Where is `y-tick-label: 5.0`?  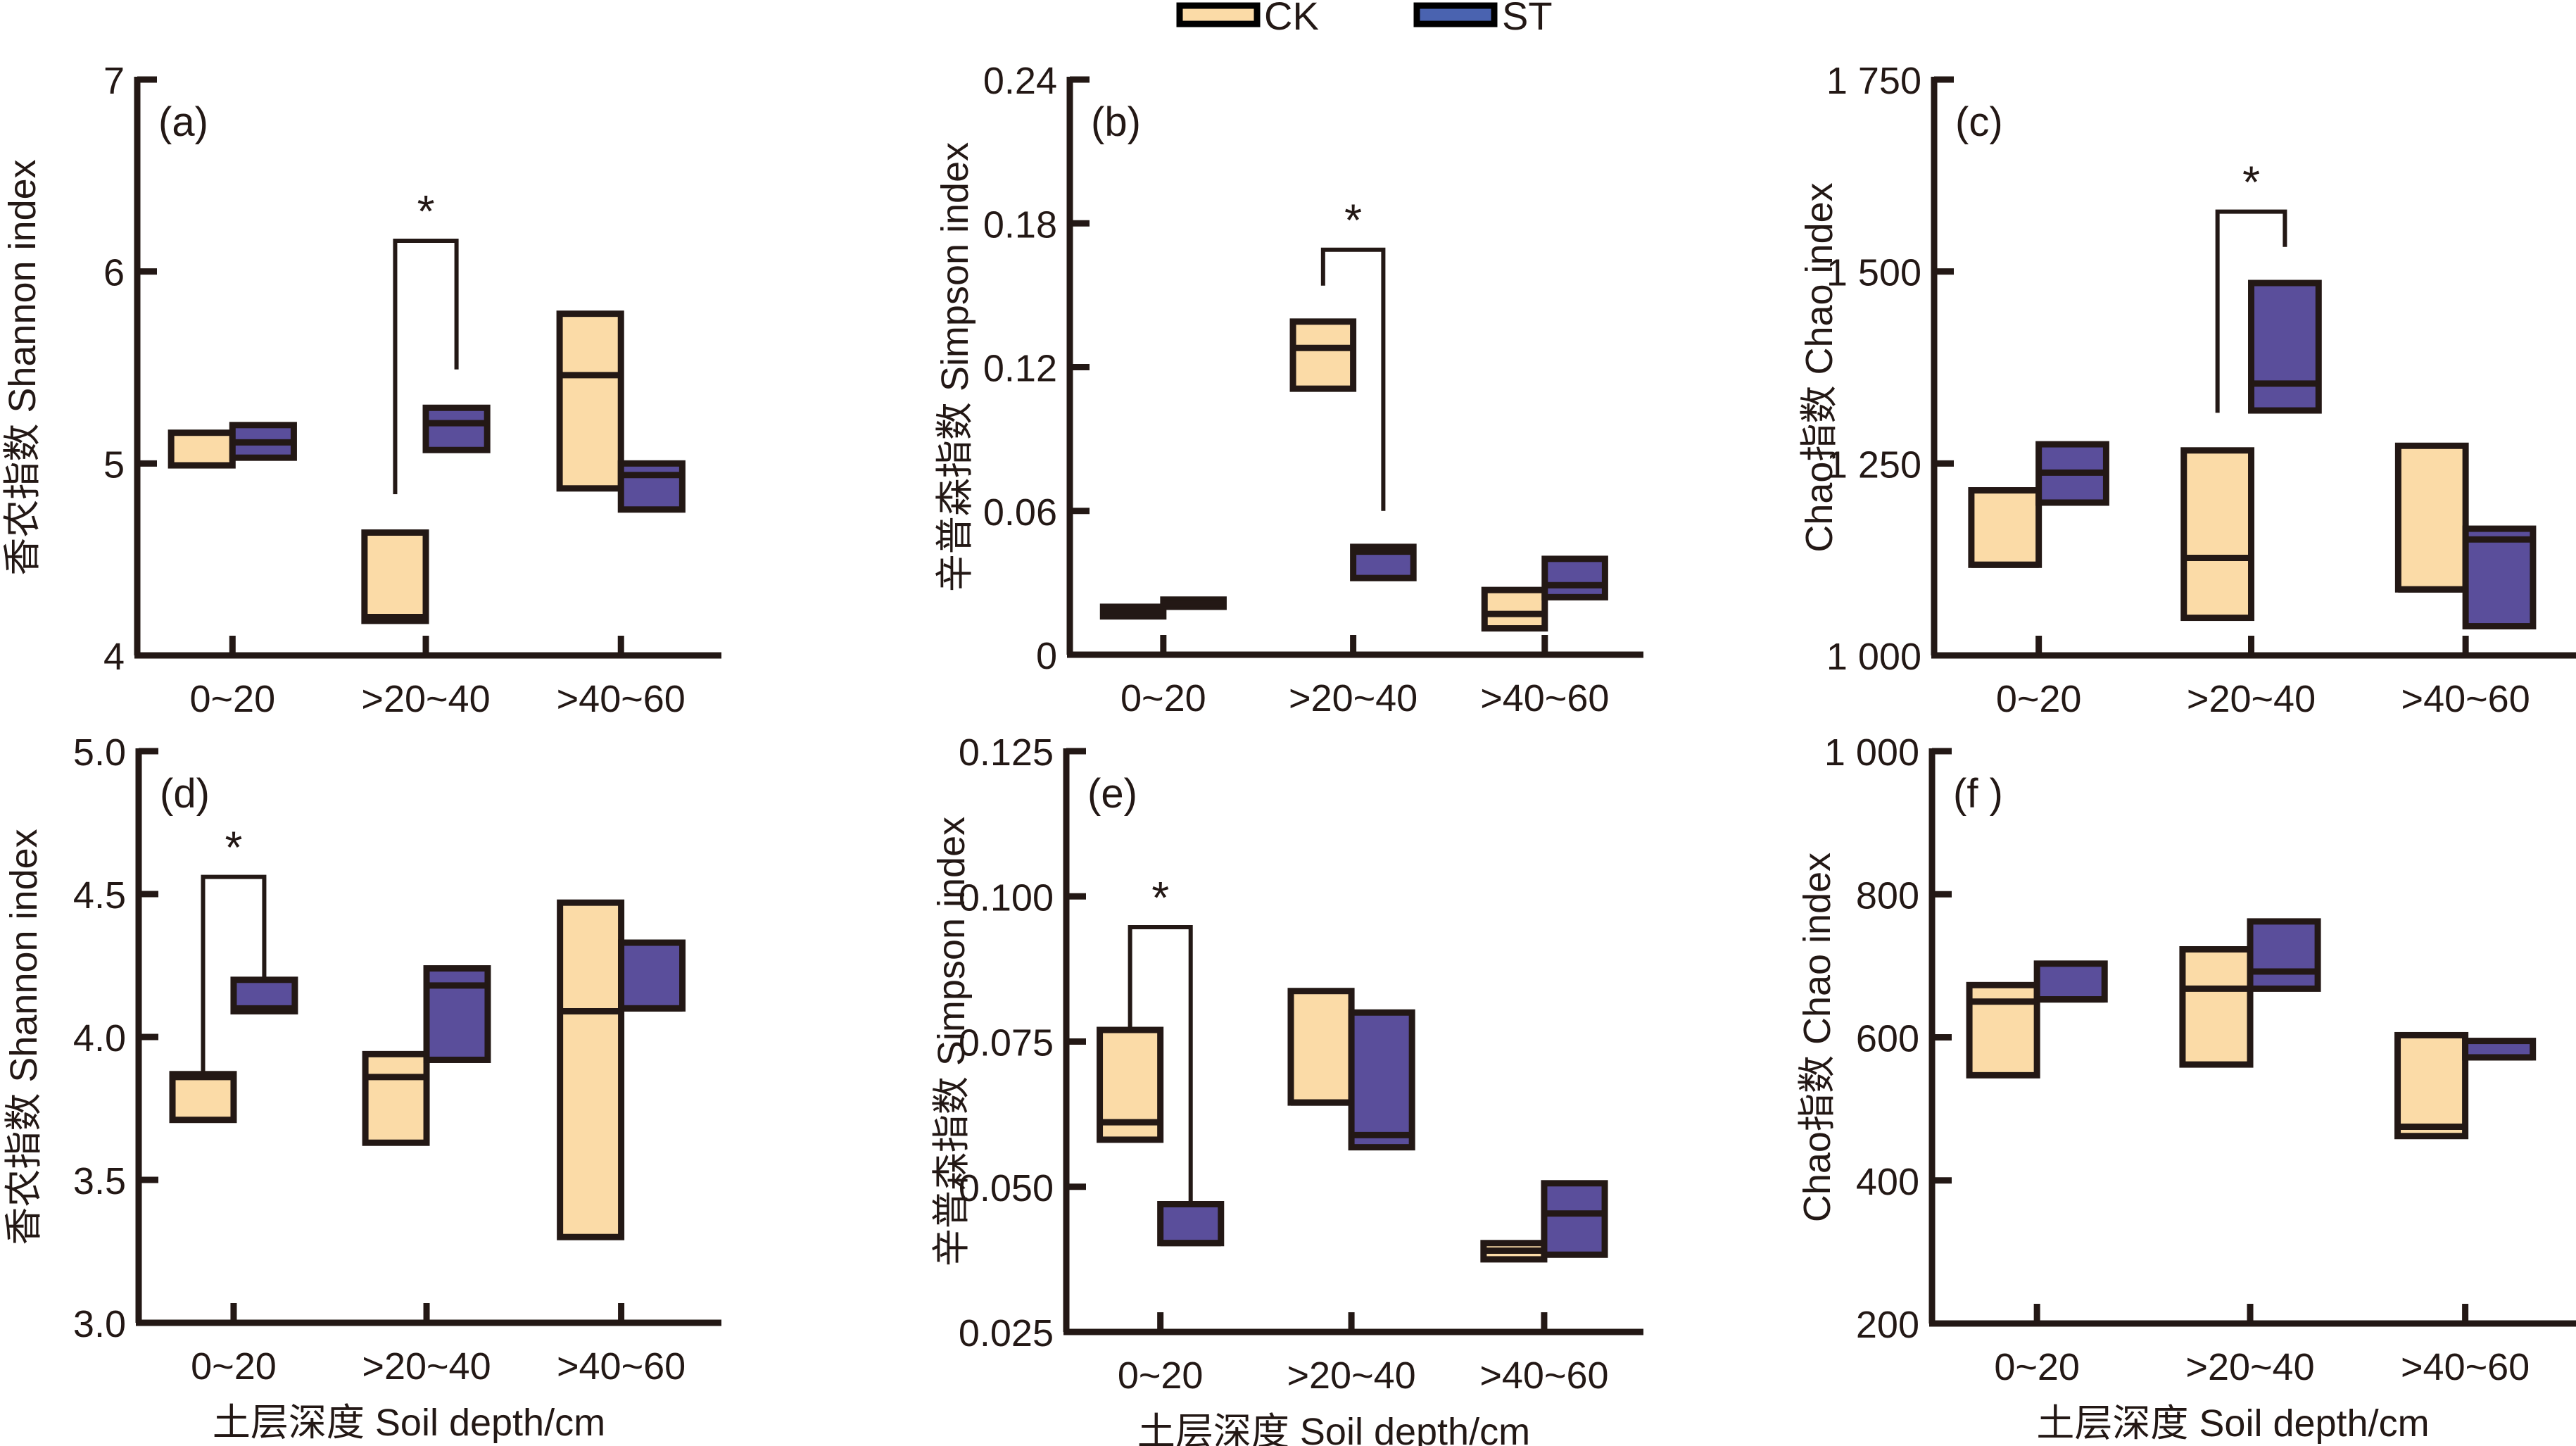
y-tick-label: 5.0 is located at coordinates (99, 752).